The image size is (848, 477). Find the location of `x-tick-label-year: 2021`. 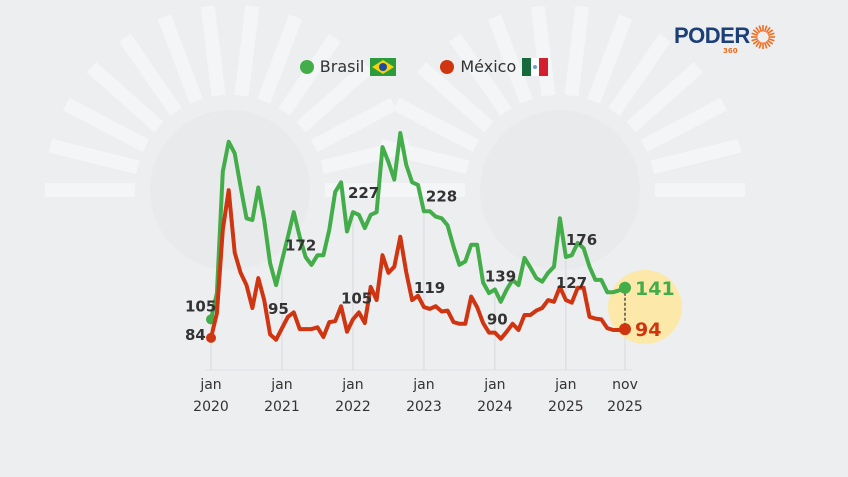

x-tick-label-year: 2021 is located at coordinates (282, 407).